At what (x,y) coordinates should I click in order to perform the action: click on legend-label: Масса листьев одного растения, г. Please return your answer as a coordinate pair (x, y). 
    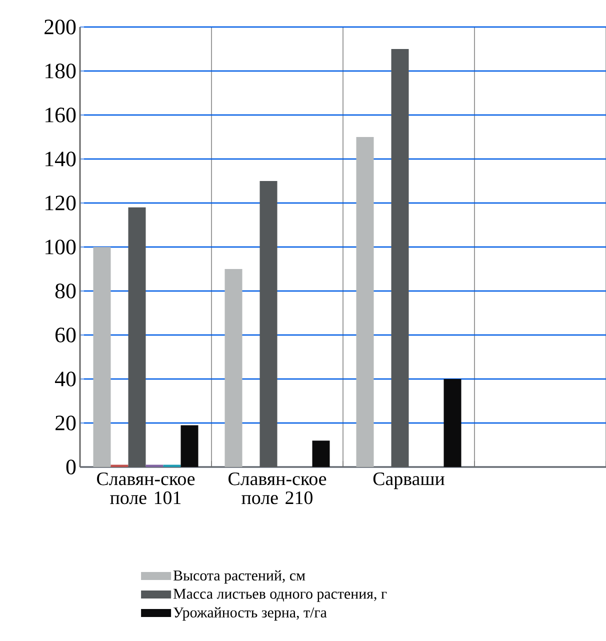
    Looking at the image, I should click on (280, 595).